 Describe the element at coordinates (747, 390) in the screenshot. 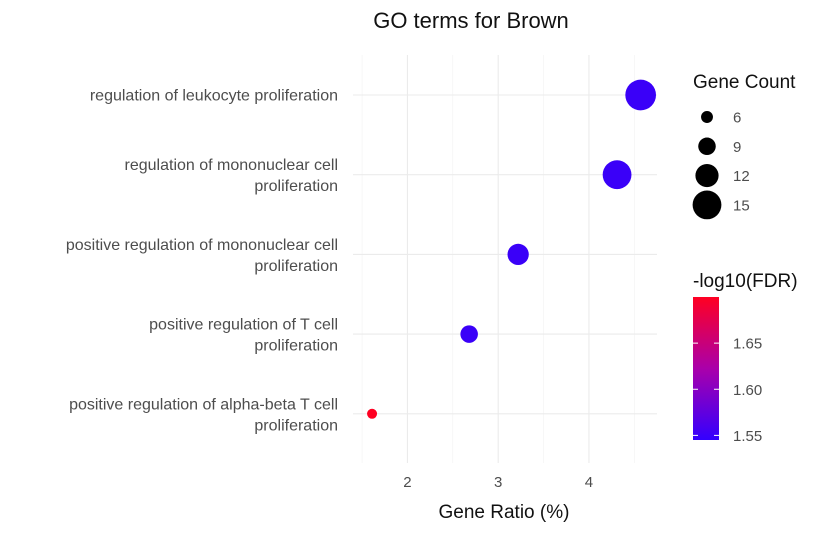

I see `color-legend-label: 1.60` at that location.